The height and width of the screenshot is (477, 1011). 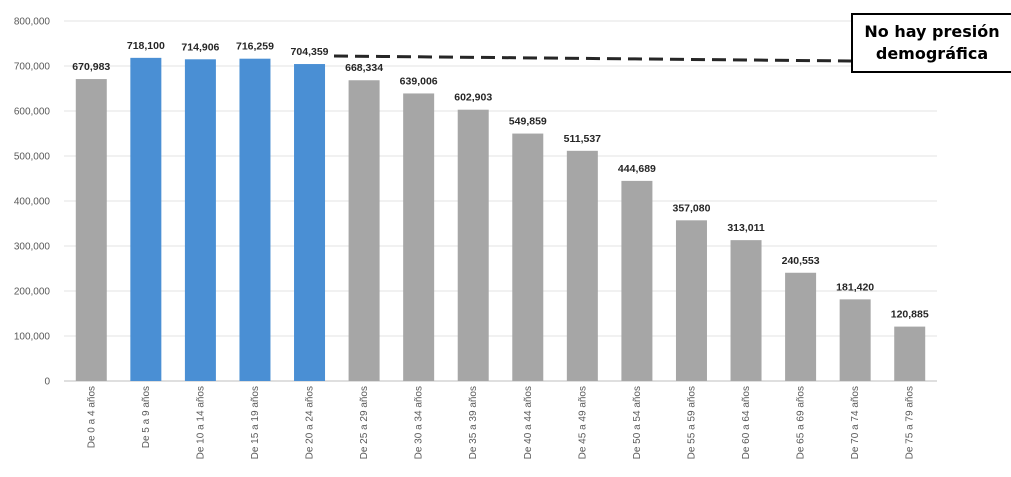 I want to click on category-label: De 35 a 39 años, so click(x=473, y=422).